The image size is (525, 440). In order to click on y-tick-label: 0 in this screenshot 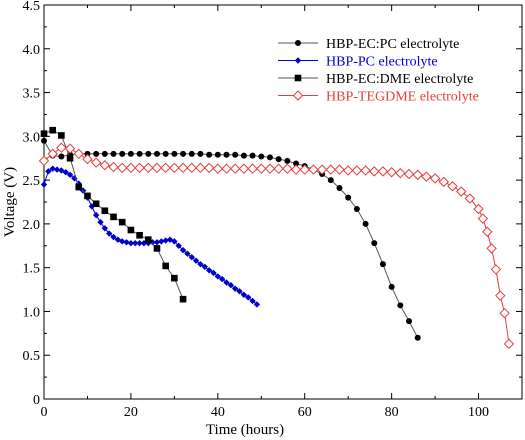, I will do `click(36, 400)`.